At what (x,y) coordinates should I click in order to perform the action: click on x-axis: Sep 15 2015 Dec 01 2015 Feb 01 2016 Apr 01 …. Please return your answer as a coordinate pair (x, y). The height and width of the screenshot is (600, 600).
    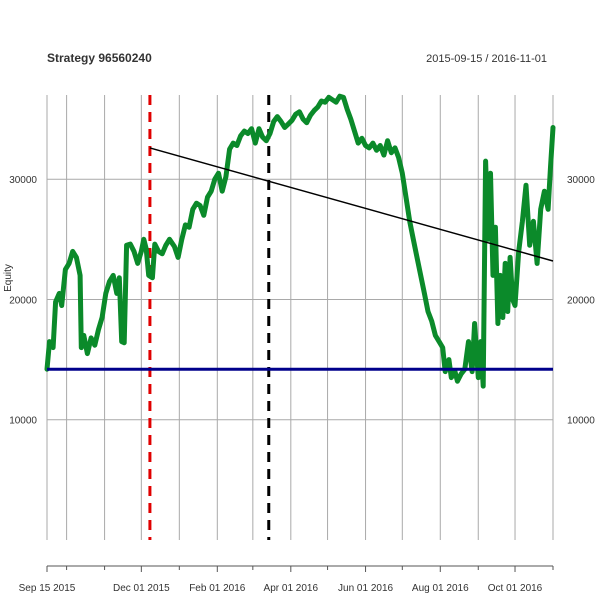
    Looking at the image, I should click on (286, 579).